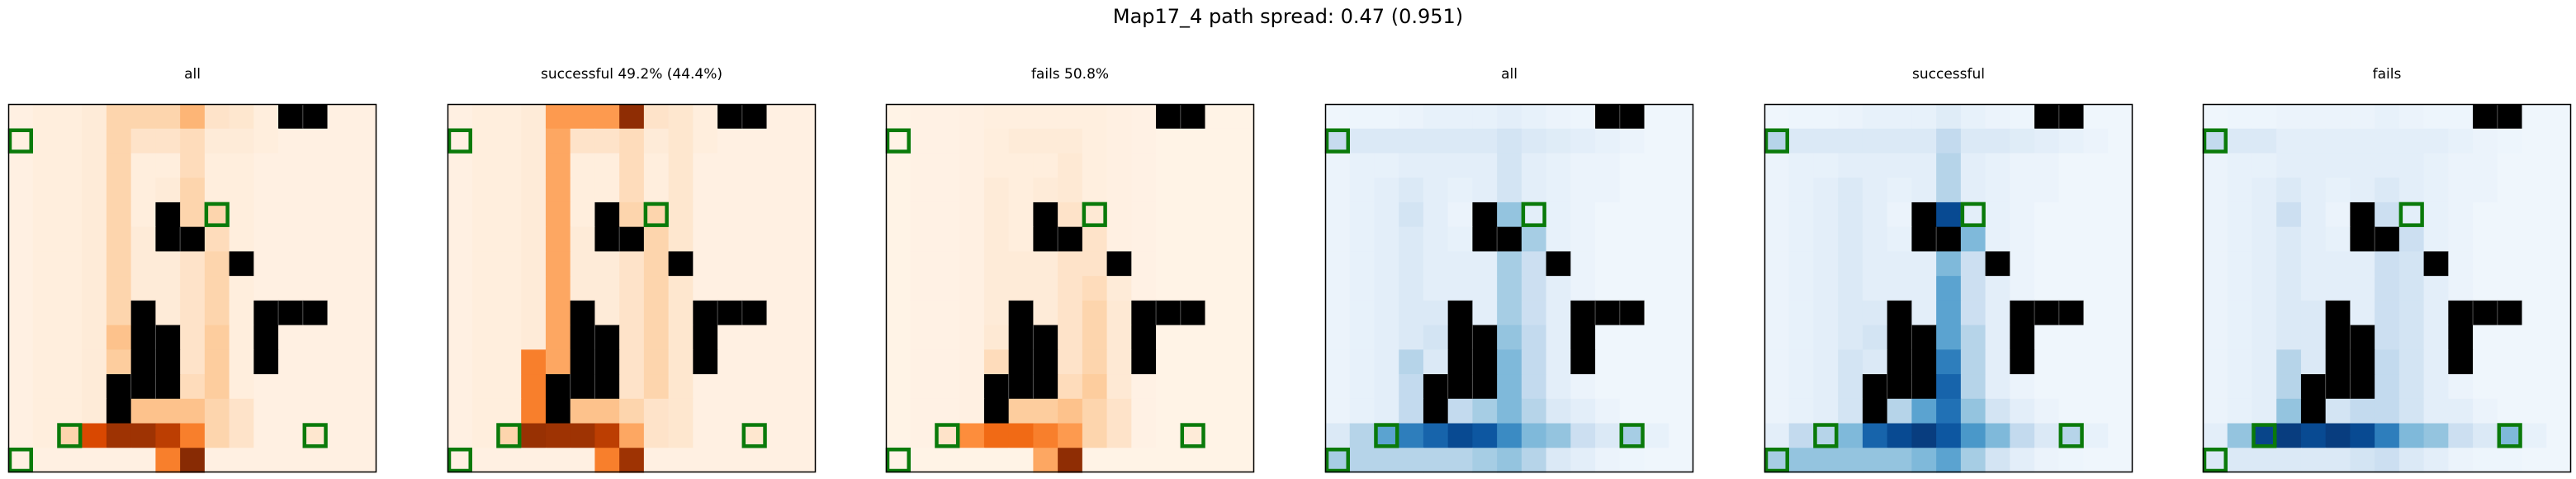 The height and width of the screenshot is (479, 2576). What do you see at coordinates (631, 75) in the screenshot?
I see `panel-title: successful 49.2% (44.4%)` at bounding box center [631, 75].